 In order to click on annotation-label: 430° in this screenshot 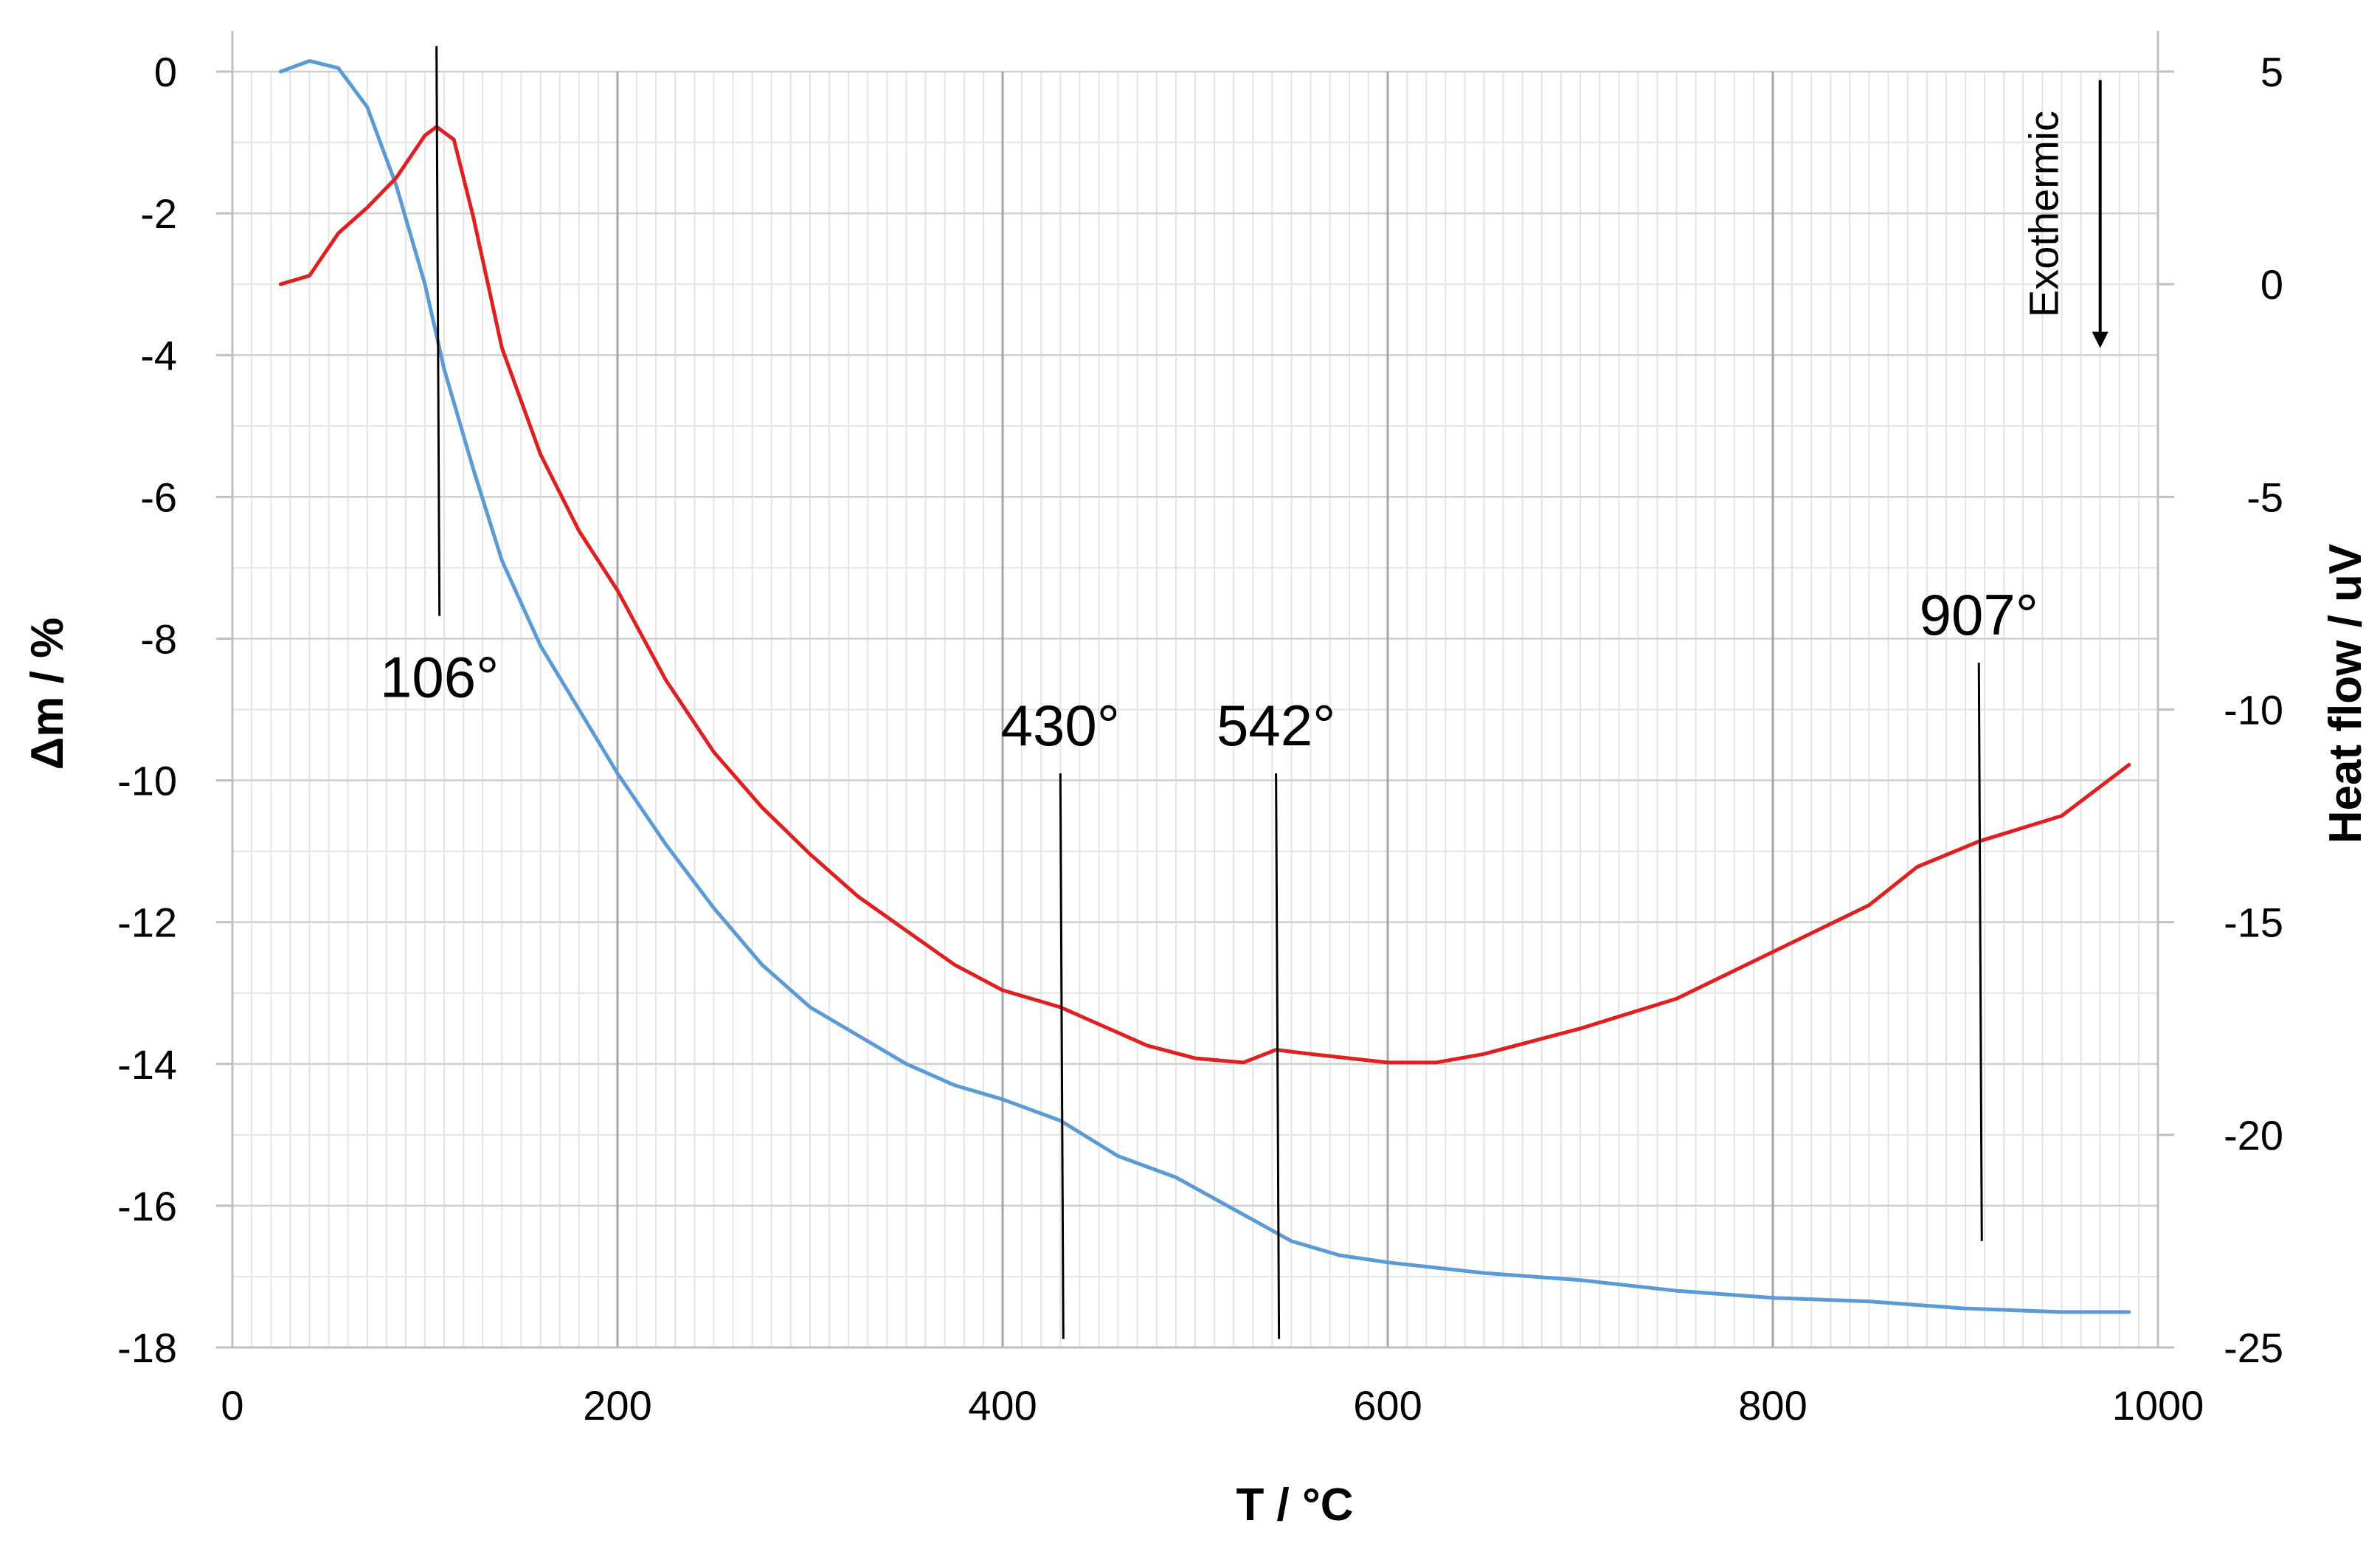, I will do `click(1060, 725)`.